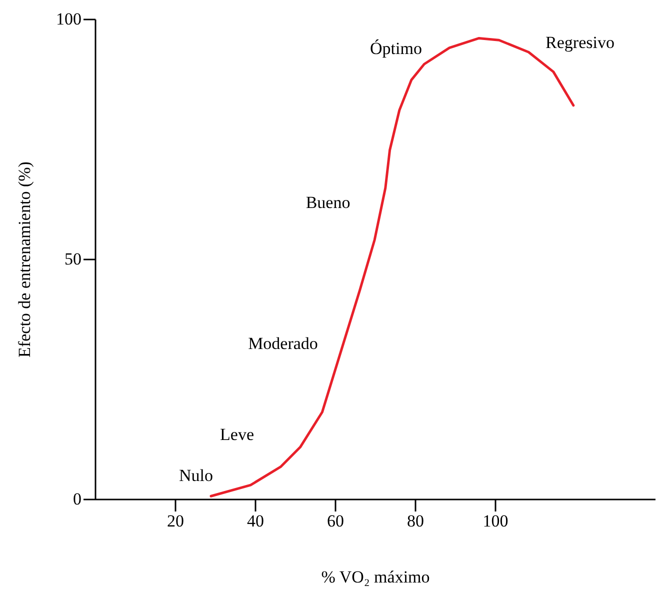 The width and height of the screenshot is (660, 589). What do you see at coordinates (375, 577) in the screenshot?
I see `x-axis-title: % VO₂ máximo` at bounding box center [375, 577].